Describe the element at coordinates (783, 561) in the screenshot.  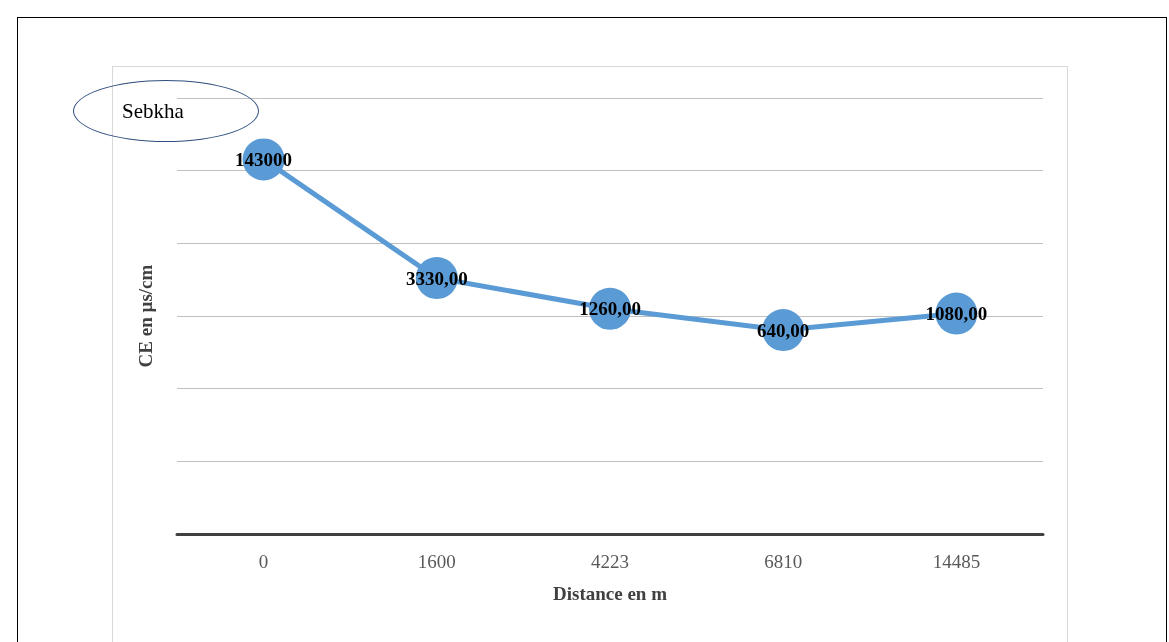
I see `x-tick-label: 6810` at that location.